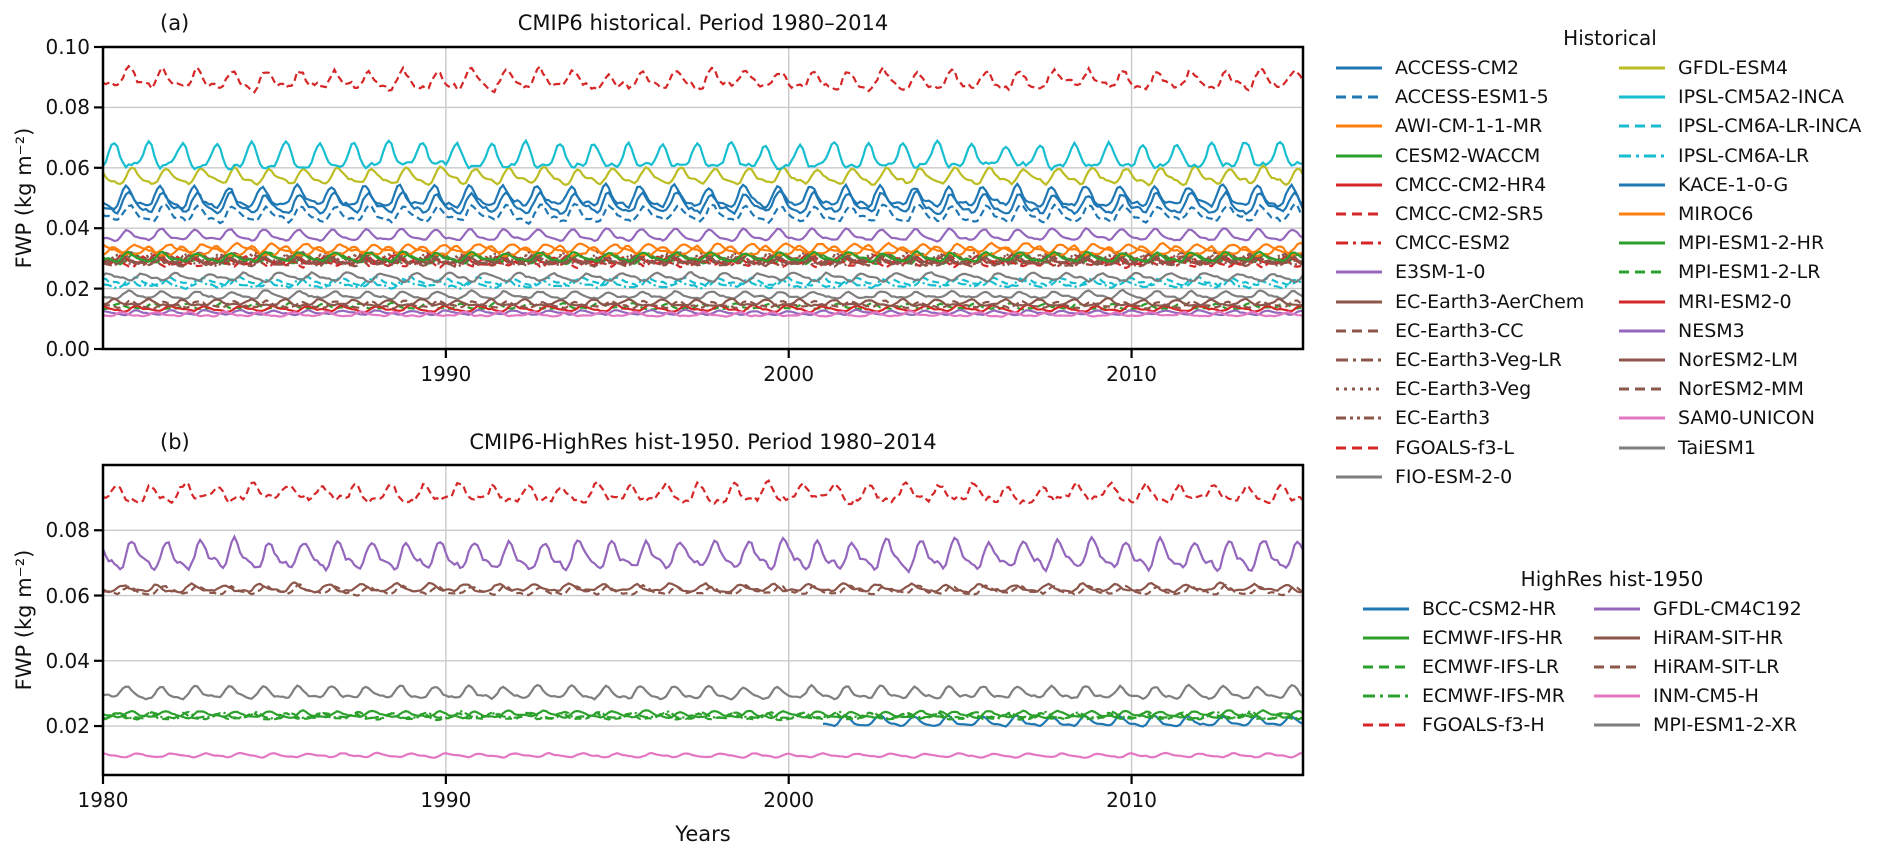 This screenshot has width=1892, height=861. What do you see at coordinates (1739, 126) in the screenshot?
I see `legend-item-ipsl-cm6a-lr-inca: IPSL-CM6A-LR-INCA` at bounding box center [1739, 126].